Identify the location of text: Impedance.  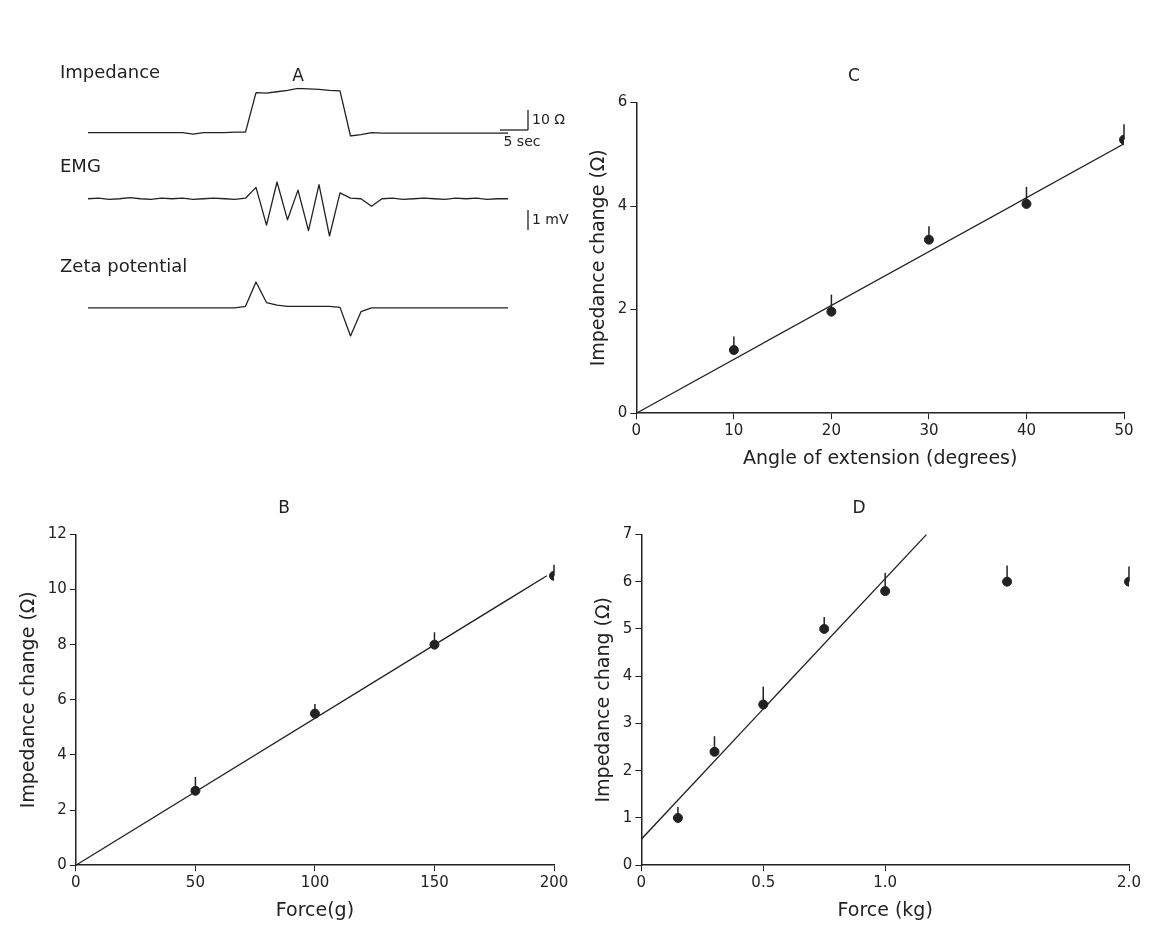
(110, 72).